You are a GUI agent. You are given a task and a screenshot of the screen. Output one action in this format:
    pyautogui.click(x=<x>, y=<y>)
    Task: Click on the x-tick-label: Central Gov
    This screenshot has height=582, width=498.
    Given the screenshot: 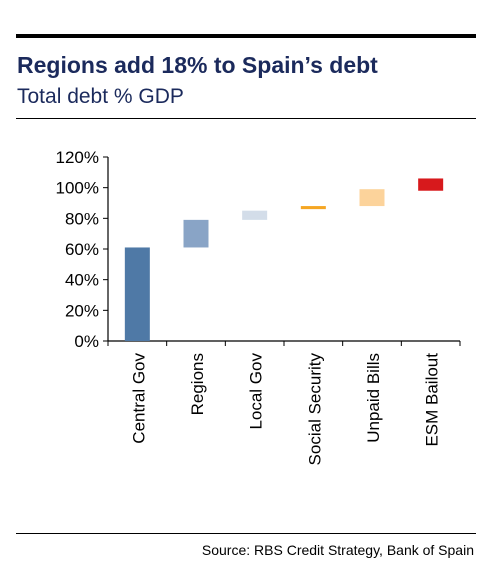 What is the action you would take?
    pyautogui.click(x=138, y=398)
    